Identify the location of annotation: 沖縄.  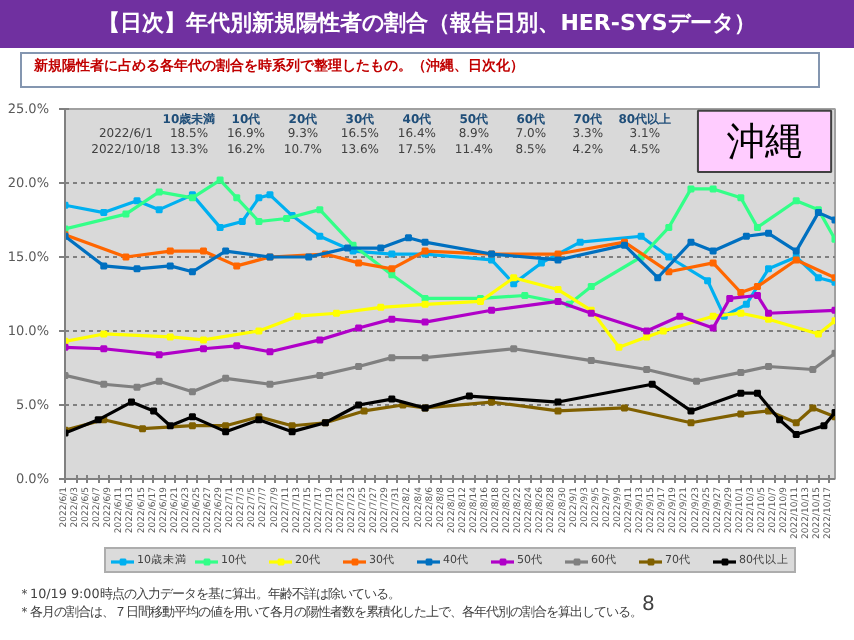
(764, 141).